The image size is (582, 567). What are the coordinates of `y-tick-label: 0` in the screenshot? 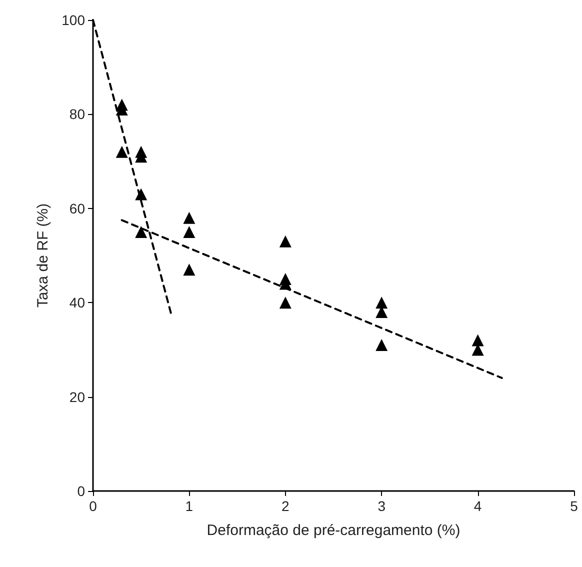 It's located at (81, 491).